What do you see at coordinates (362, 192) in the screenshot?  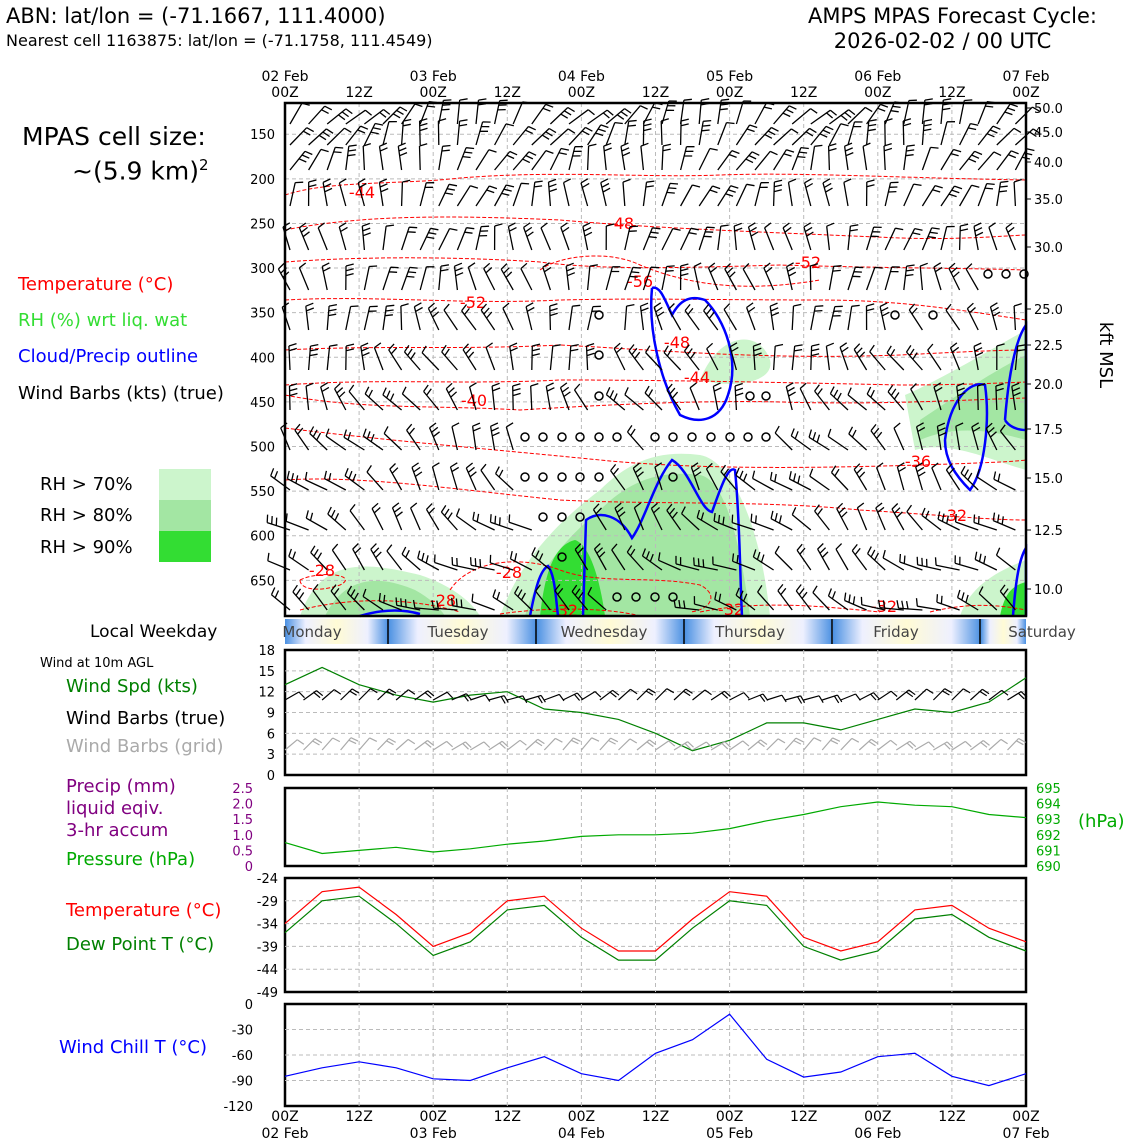 I see `temp-contour-label: -44` at bounding box center [362, 192].